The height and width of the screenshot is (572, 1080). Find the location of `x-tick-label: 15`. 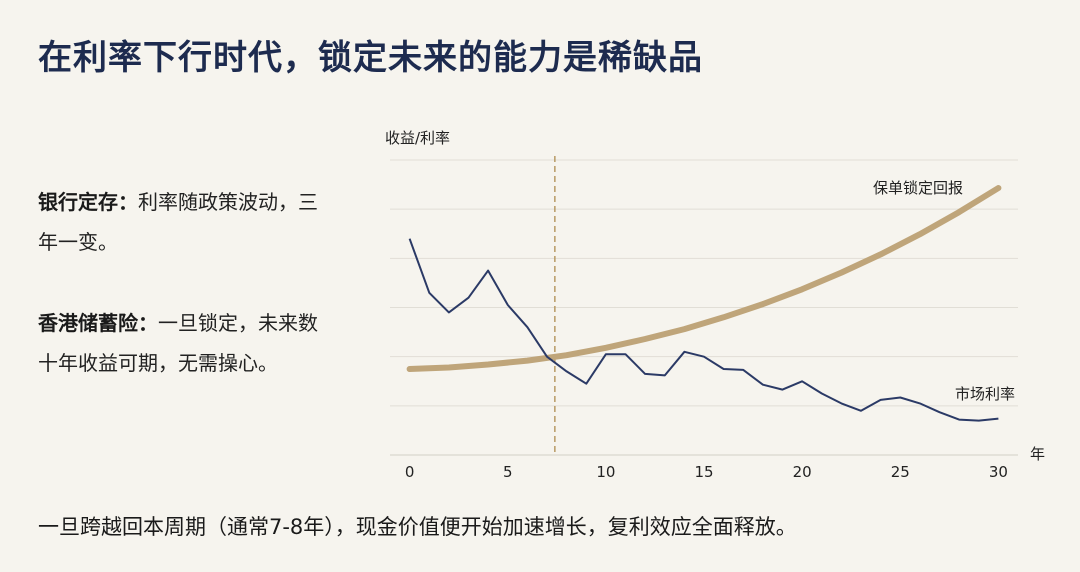

x-tick-label: 15 is located at coordinates (703, 472).